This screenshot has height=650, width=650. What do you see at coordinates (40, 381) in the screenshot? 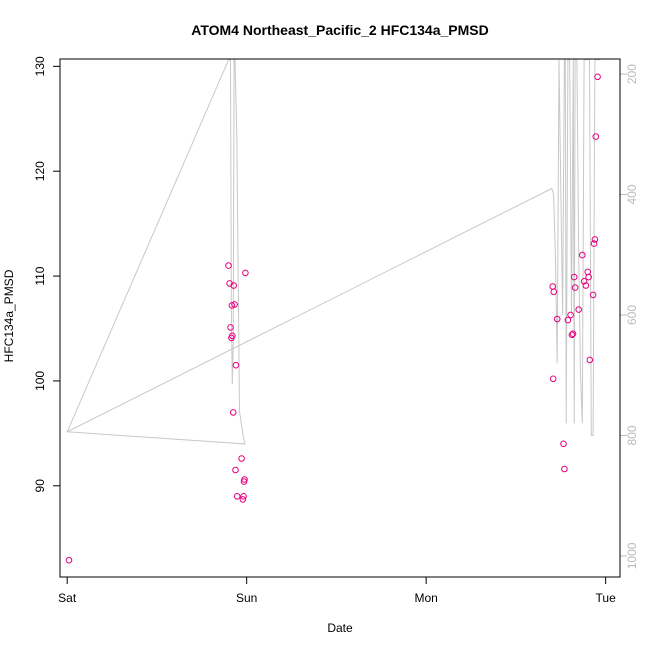
I see `y-tick-label: 100` at bounding box center [40, 381].